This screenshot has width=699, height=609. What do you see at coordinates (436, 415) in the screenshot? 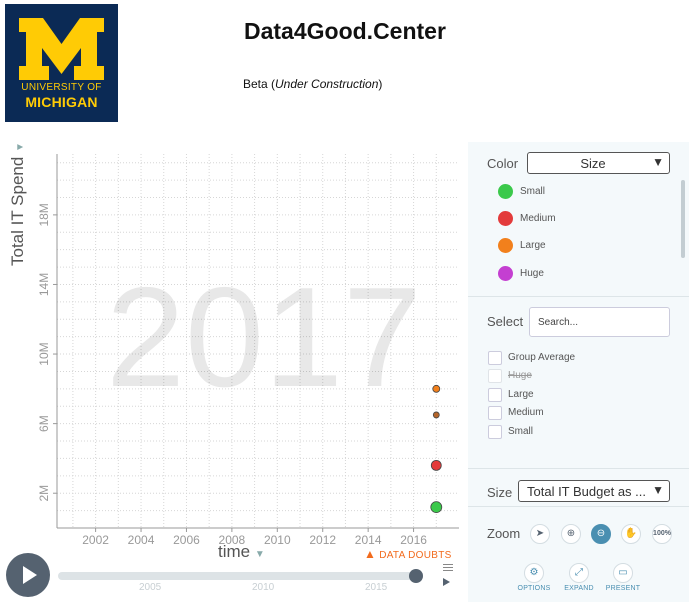
I see `data-point-huge` at bounding box center [436, 415].